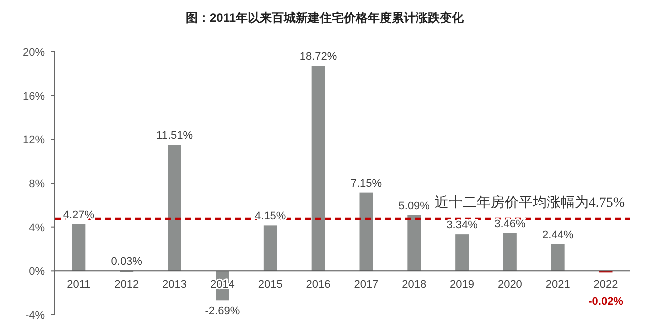 This screenshot has width=650, height=333. What do you see at coordinates (462, 226) in the screenshot?
I see `data-label: 3.34%` at bounding box center [462, 226].